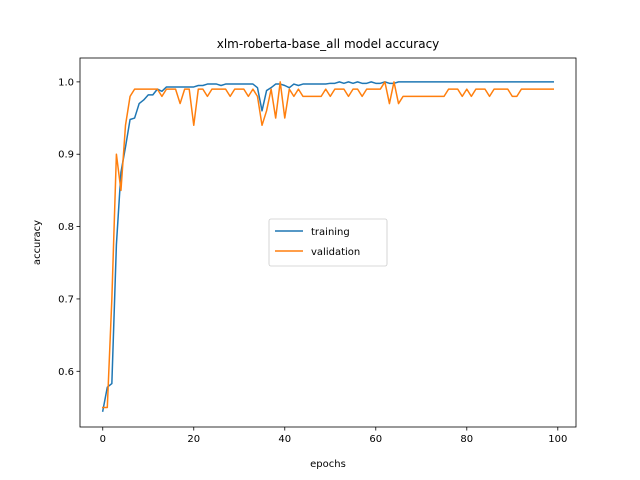 Image resolution: width=640 pixels, height=480 pixels. What do you see at coordinates (335, 252) in the screenshot?
I see `legend-label-validation: validation` at bounding box center [335, 252].